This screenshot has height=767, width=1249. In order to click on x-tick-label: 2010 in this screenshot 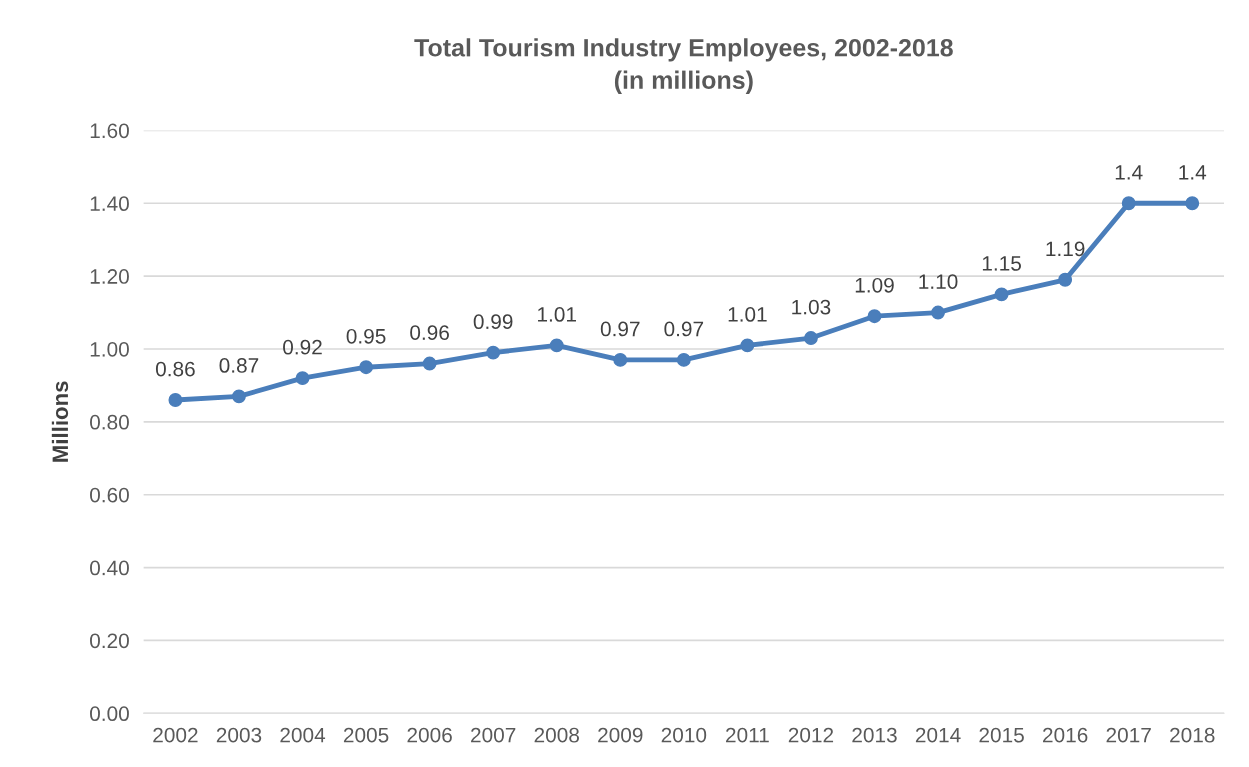, I will do `click(684, 735)`.